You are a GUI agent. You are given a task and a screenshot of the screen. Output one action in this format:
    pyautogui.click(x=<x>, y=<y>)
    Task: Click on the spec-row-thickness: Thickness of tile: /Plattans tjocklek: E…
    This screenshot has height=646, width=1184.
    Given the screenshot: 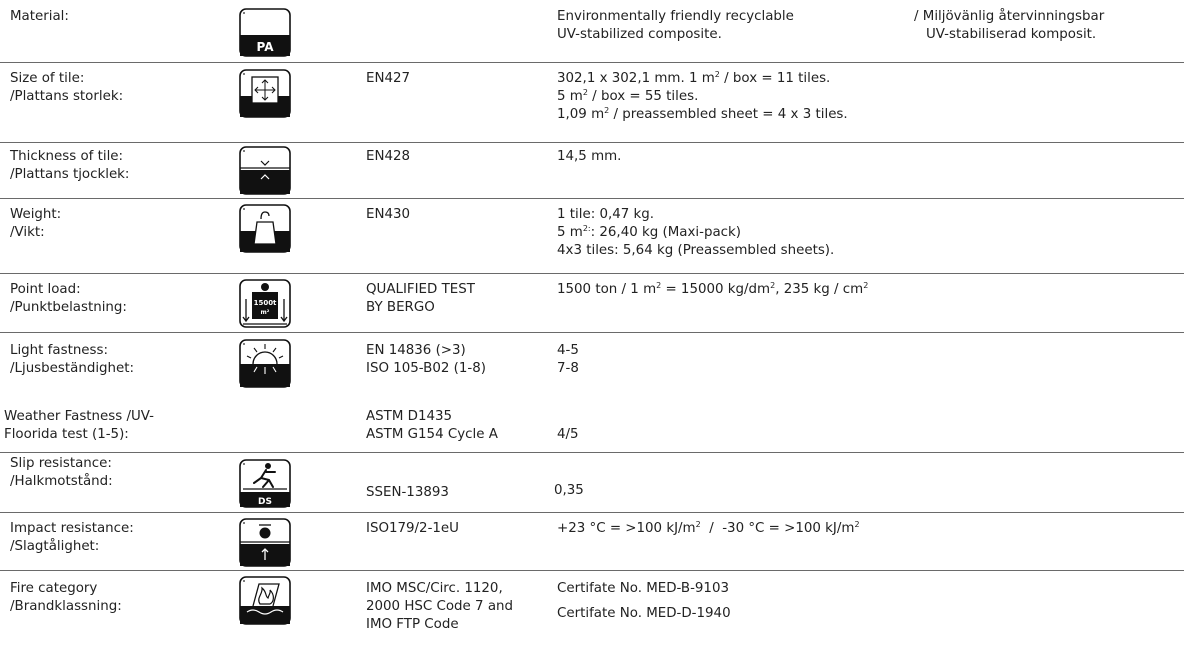 What is the action you would take?
    pyautogui.click(x=592, y=170)
    